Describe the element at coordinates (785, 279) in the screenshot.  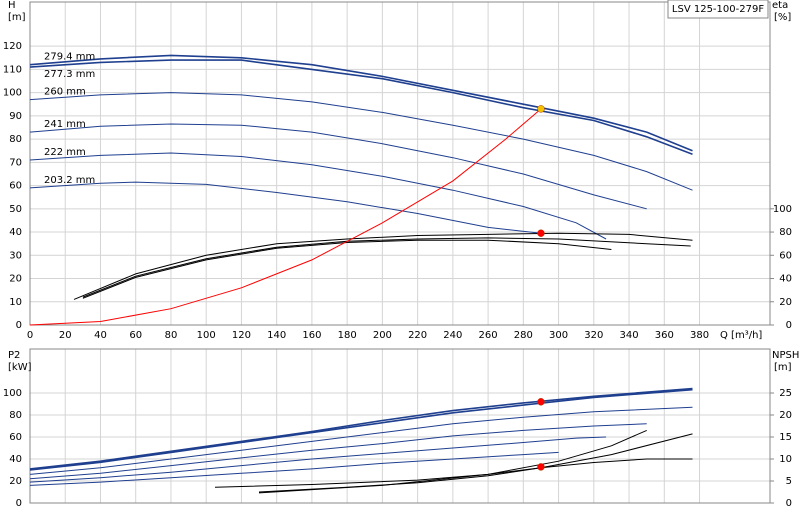
I see `y2-tick-label: 40` at that location.